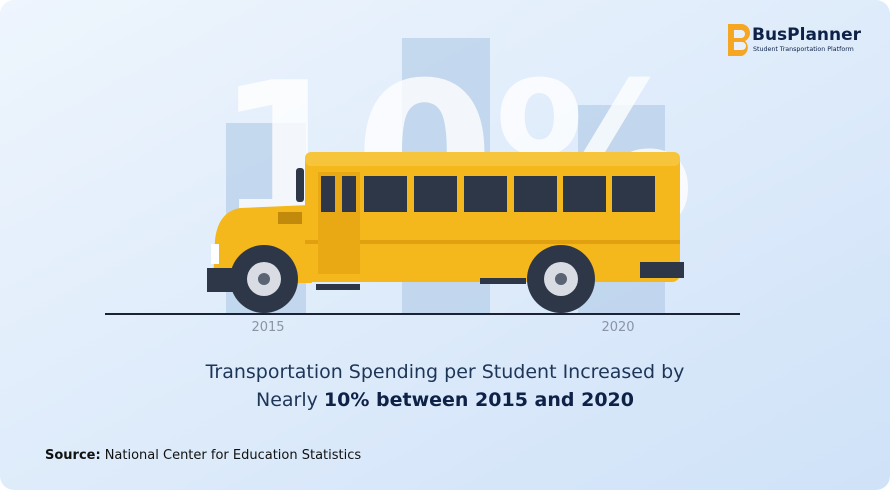  I want to click on logo-icon-cut, so click(740, 40).